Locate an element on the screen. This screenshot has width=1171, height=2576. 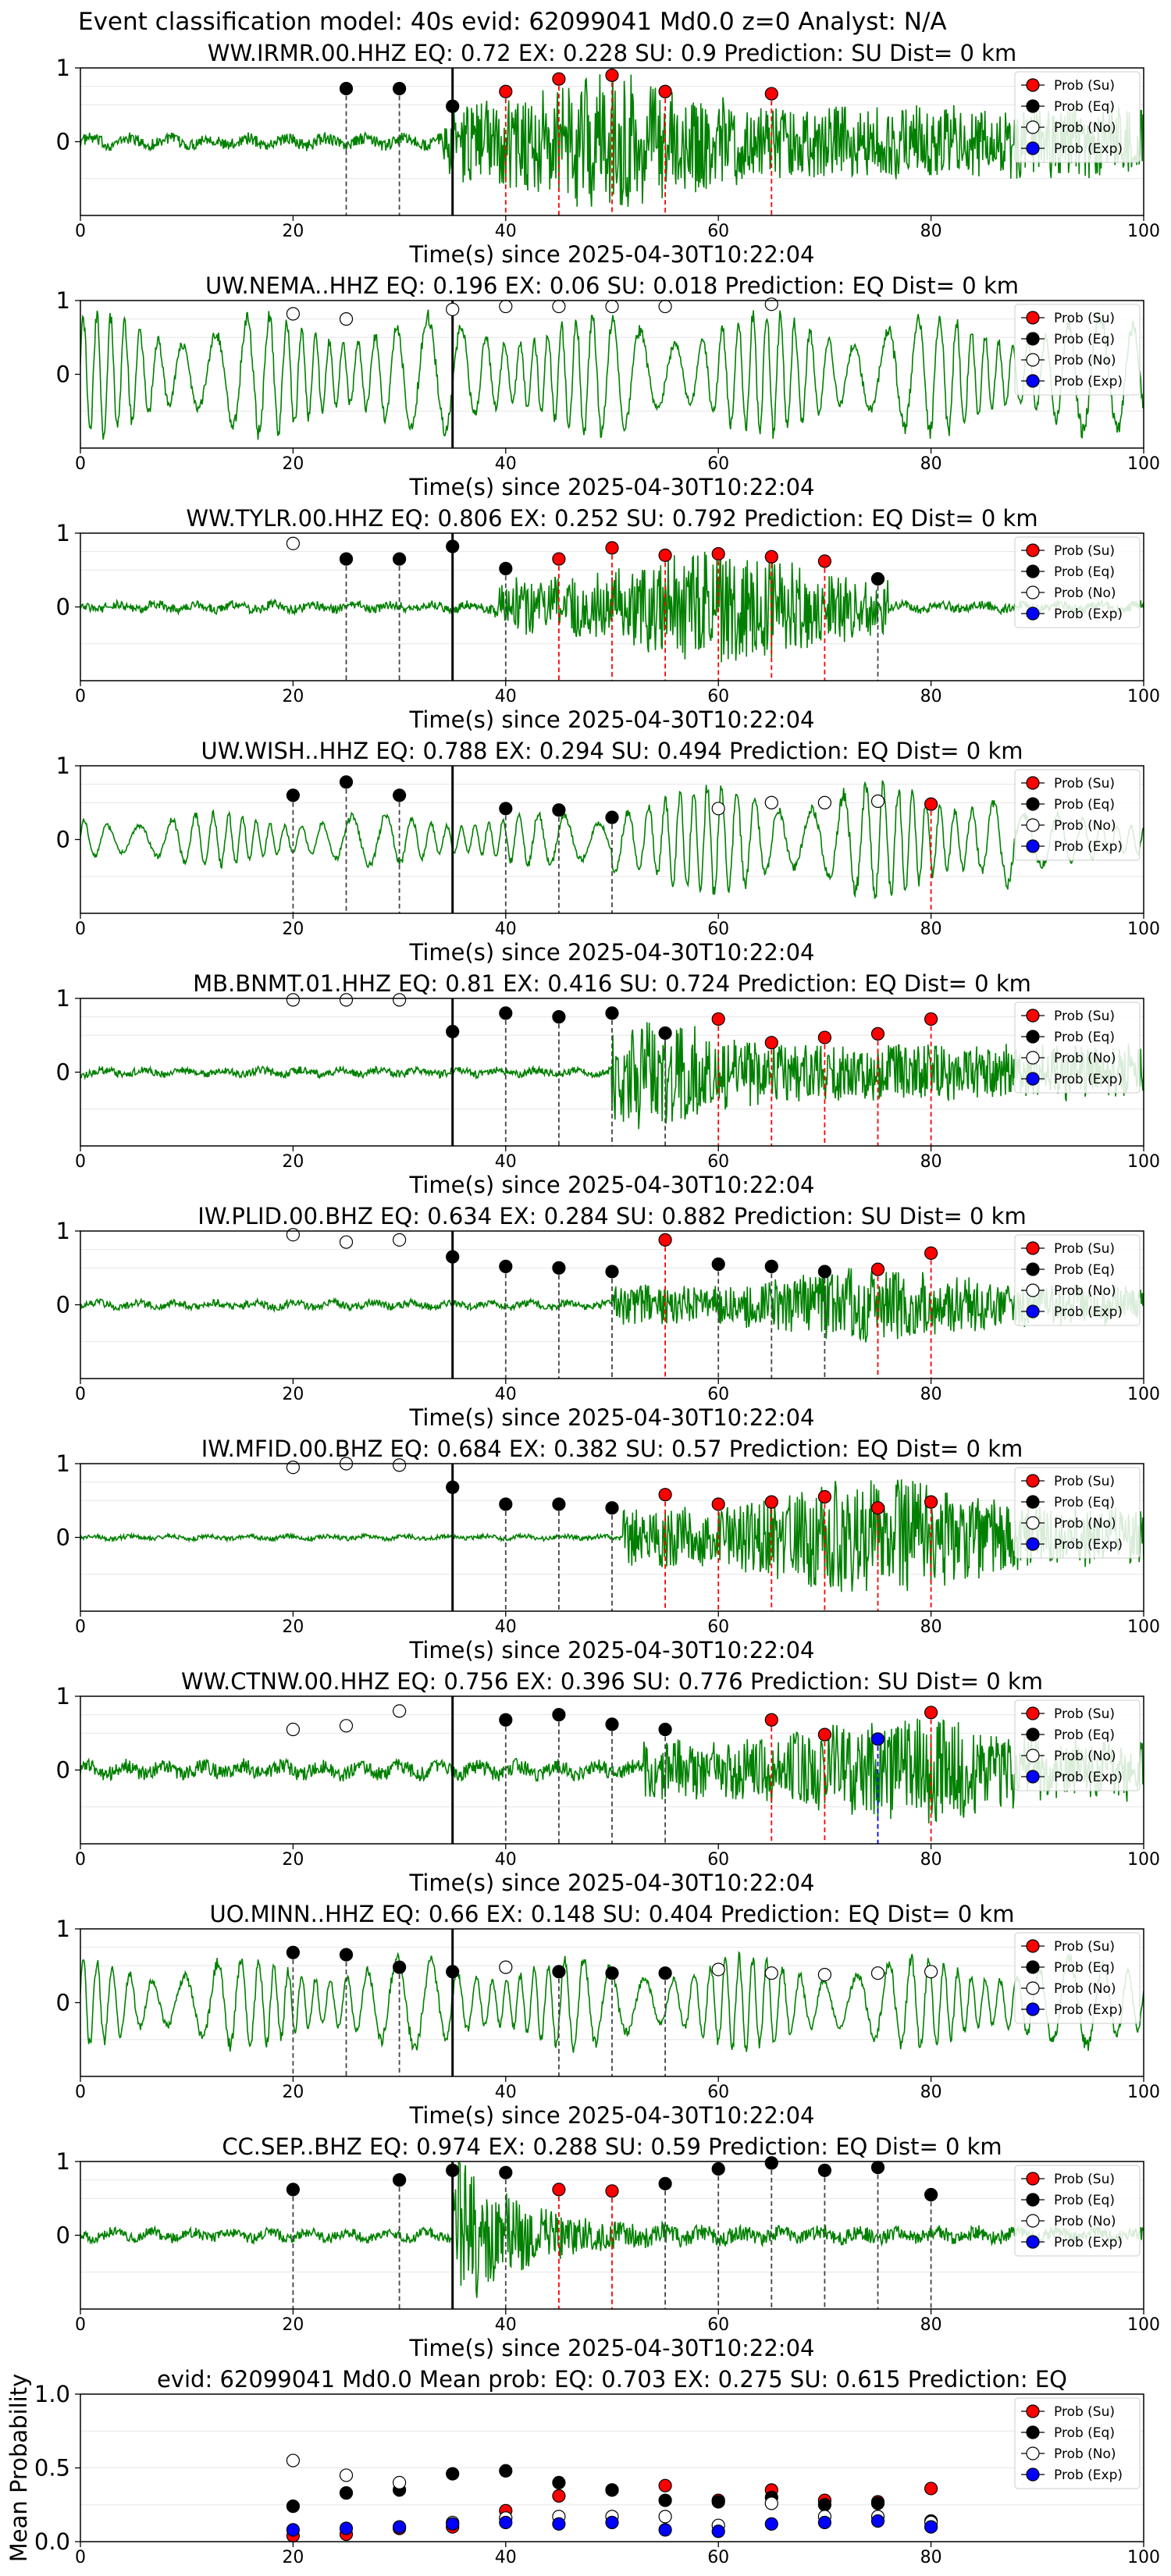
mean-prob-point-no is located at coordinates (346, 2475).